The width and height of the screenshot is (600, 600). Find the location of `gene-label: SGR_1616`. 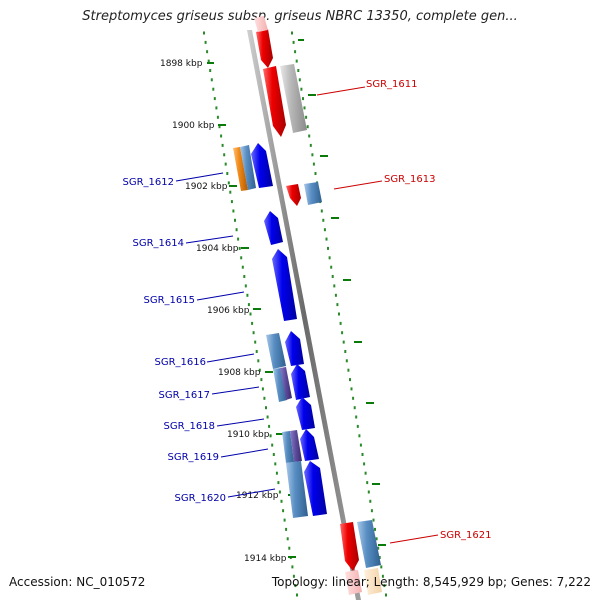

gene-label: SGR_1616 is located at coordinates (181, 362).